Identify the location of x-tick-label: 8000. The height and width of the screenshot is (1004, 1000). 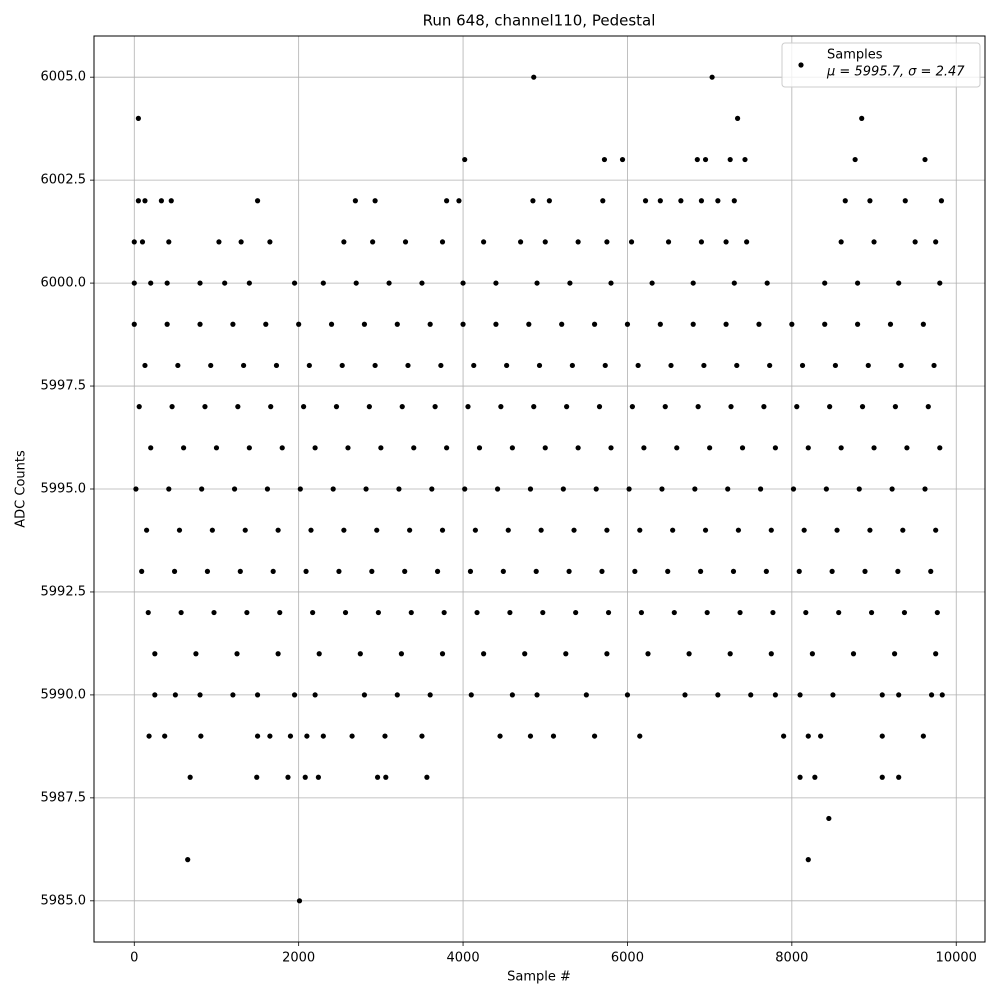
(791, 958).